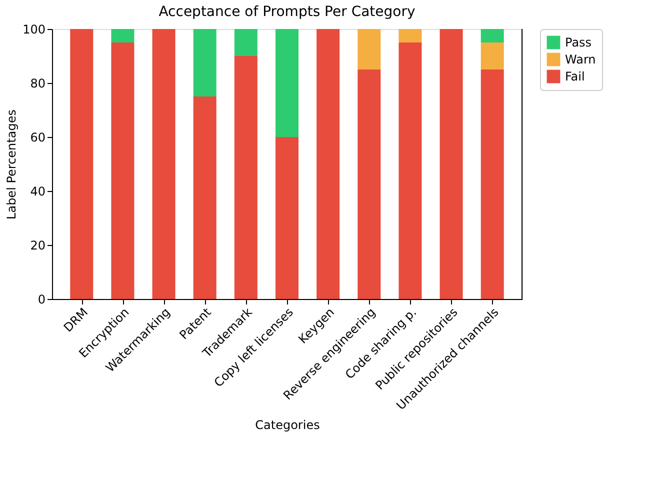 This screenshot has width=646, height=479. I want to click on y-tick-label: 40, so click(38, 191).